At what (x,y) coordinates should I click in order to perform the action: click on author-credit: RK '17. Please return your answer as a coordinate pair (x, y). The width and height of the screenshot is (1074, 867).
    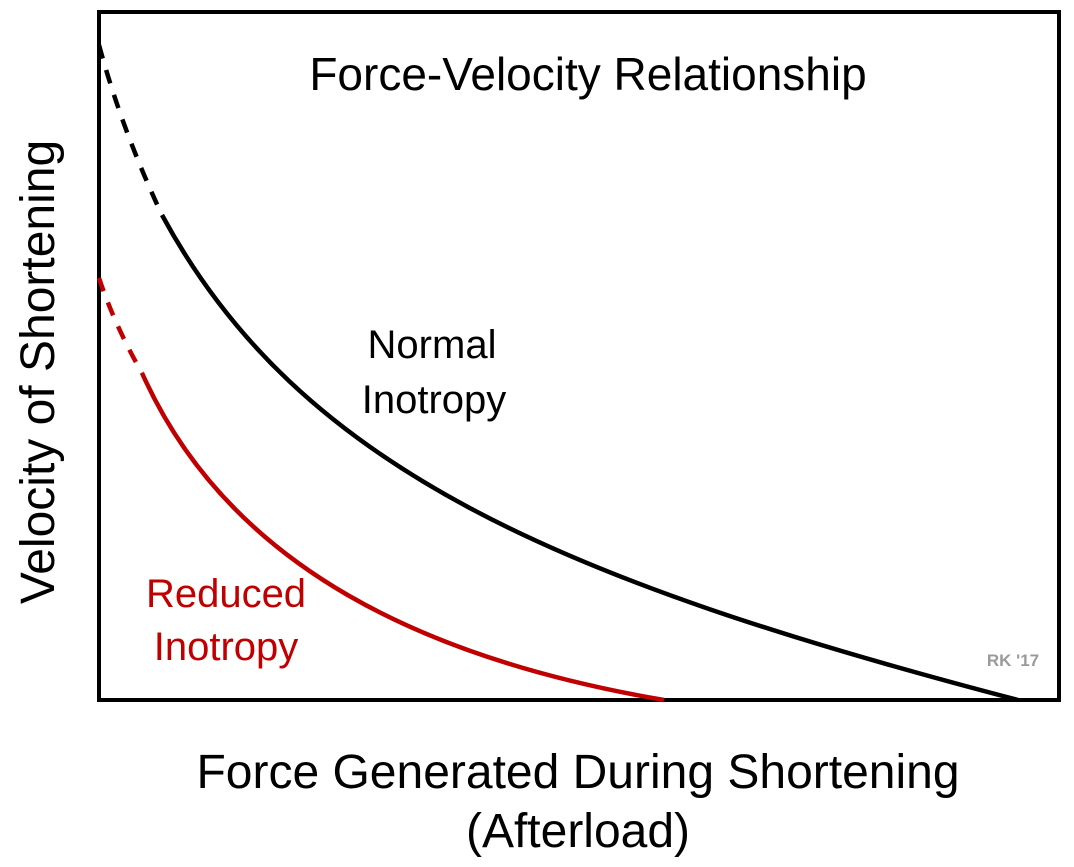
    Looking at the image, I should click on (1013, 660).